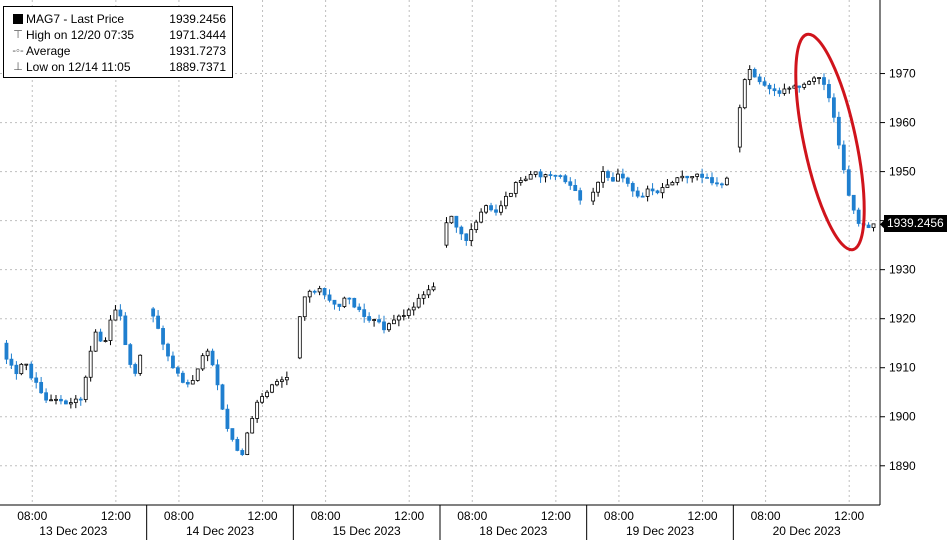 The height and width of the screenshot is (540, 951). What do you see at coordinates (197, 35) in the screenshot?
I see `legend-high-value: 1971.3444` at bounding box center [197, 35].